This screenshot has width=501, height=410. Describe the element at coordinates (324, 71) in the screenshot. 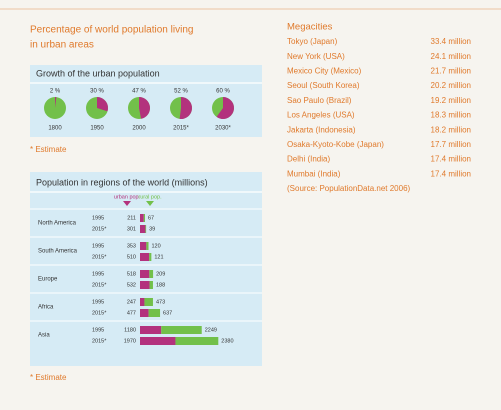

I see `city-name: Mexico City (Mexico)` at that location.